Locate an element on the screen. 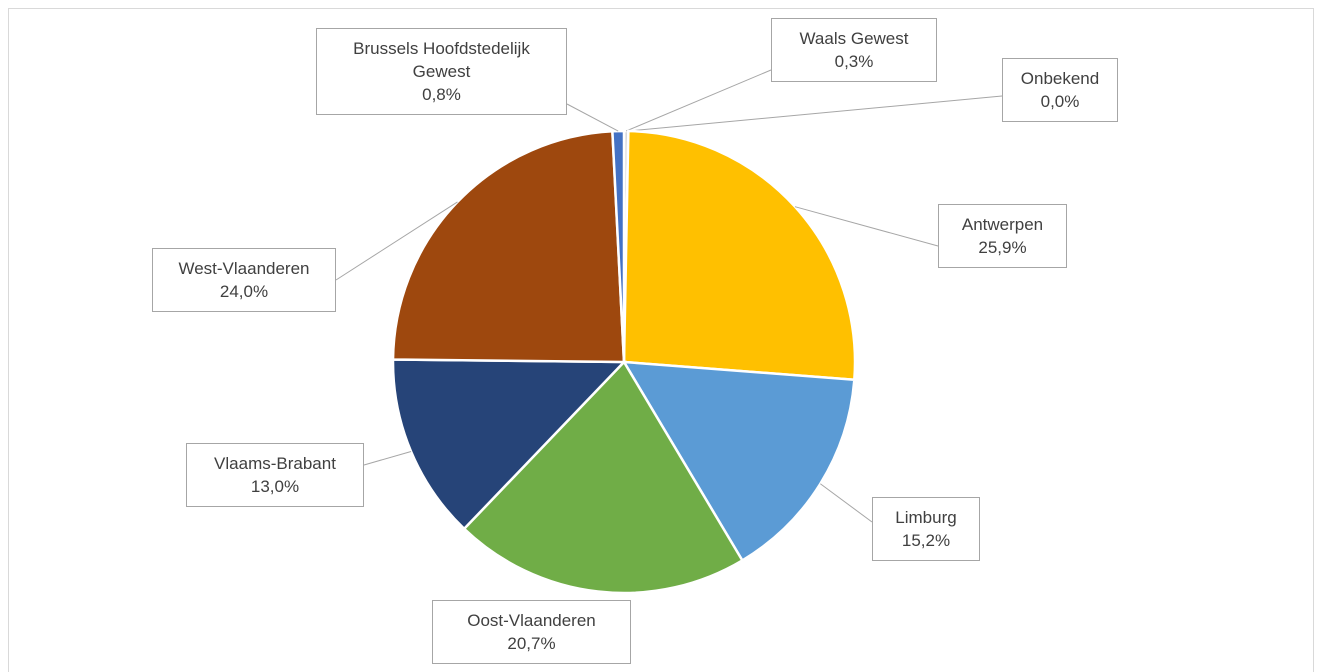  label-value: 25,9% is located at coordinates (1002, 247).